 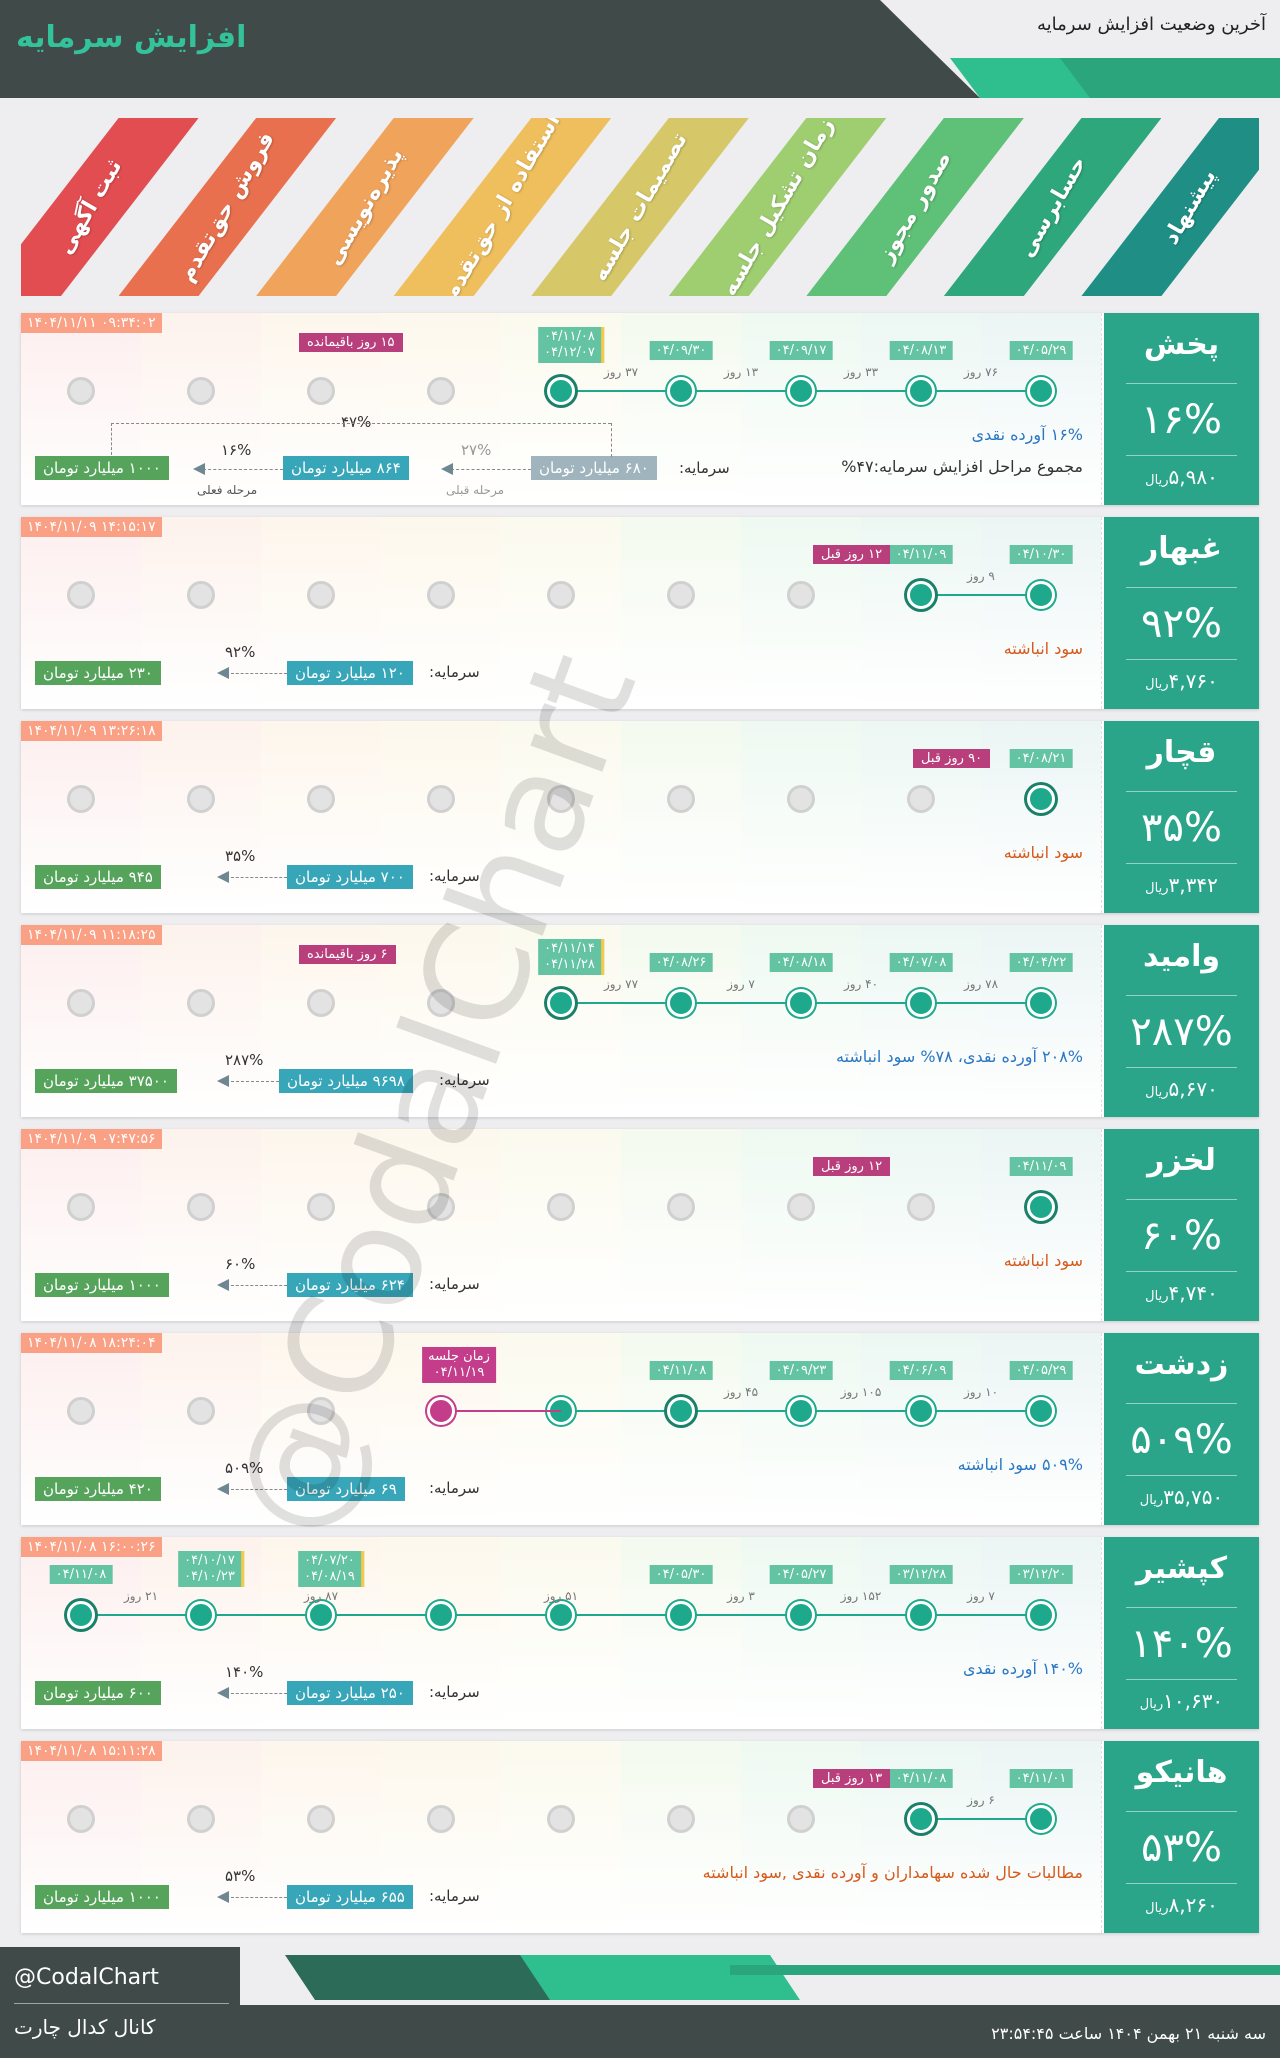 I want to click on duration-label: ۱۰ روز, so click(x=981, y=1392).